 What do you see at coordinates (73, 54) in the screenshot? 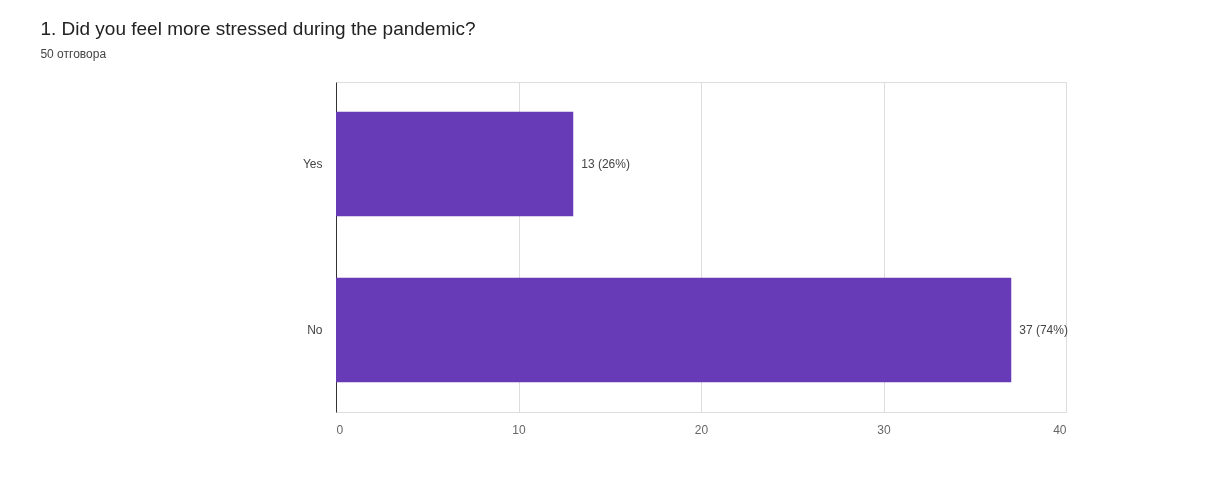
I see `text: 50 отговора` at bounding box center [73, 54].